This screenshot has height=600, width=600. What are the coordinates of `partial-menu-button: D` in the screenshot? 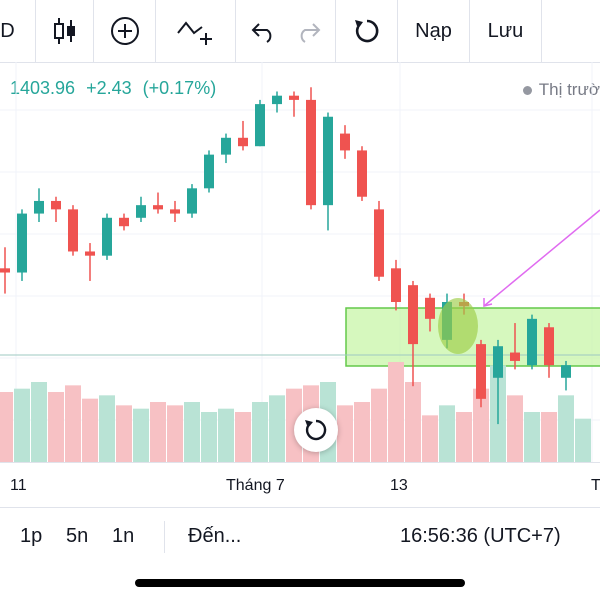 It's located at (18, 31).